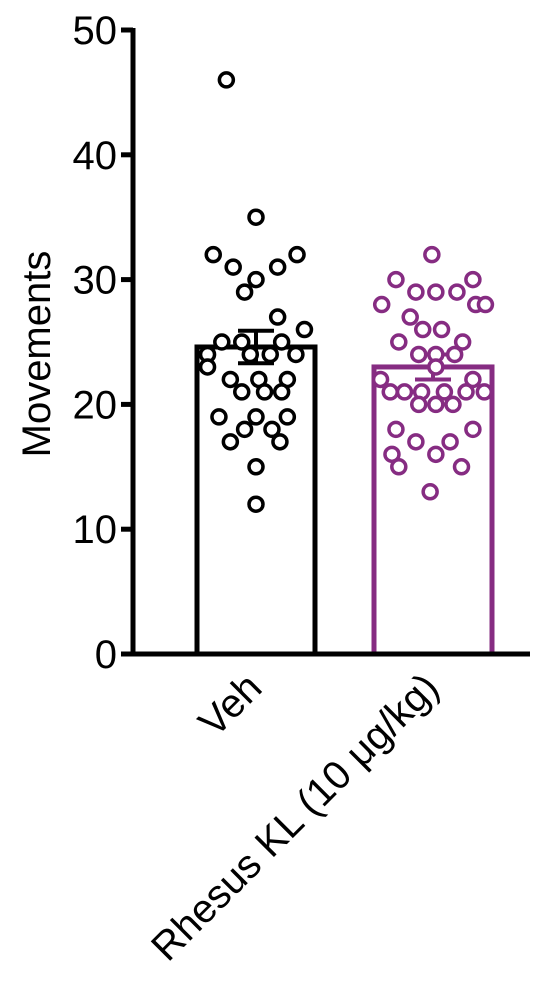 The height and width of the screenshot is (997, 540). Describe the element at coordinates (95, 156) in the screenshot. I see `y-tick-label: 40` at that location.